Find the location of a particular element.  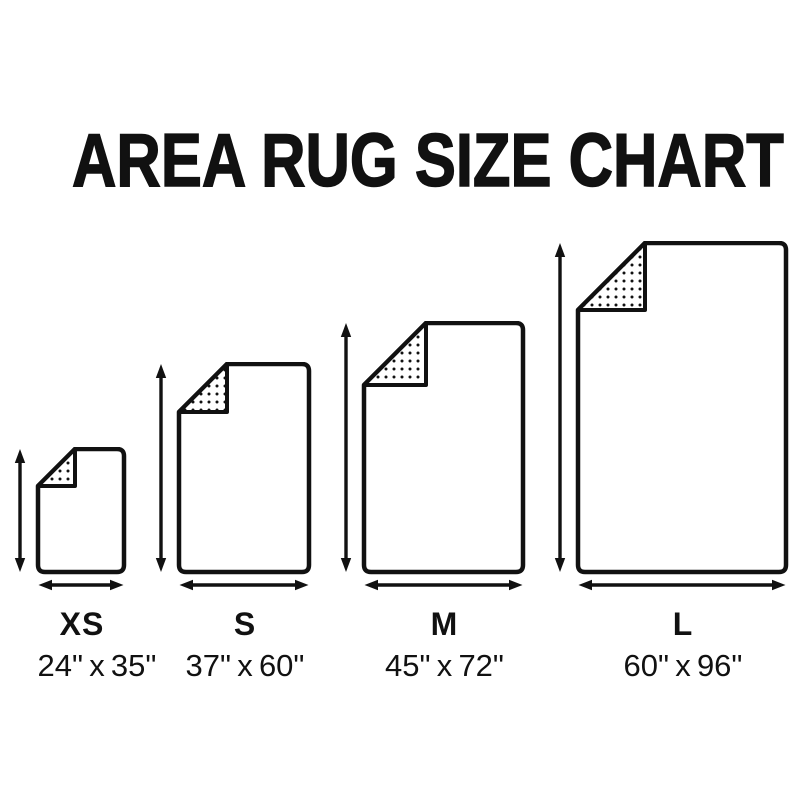

rug-dimensions-label: 60" x 96" is located at coordinates (683, 665).